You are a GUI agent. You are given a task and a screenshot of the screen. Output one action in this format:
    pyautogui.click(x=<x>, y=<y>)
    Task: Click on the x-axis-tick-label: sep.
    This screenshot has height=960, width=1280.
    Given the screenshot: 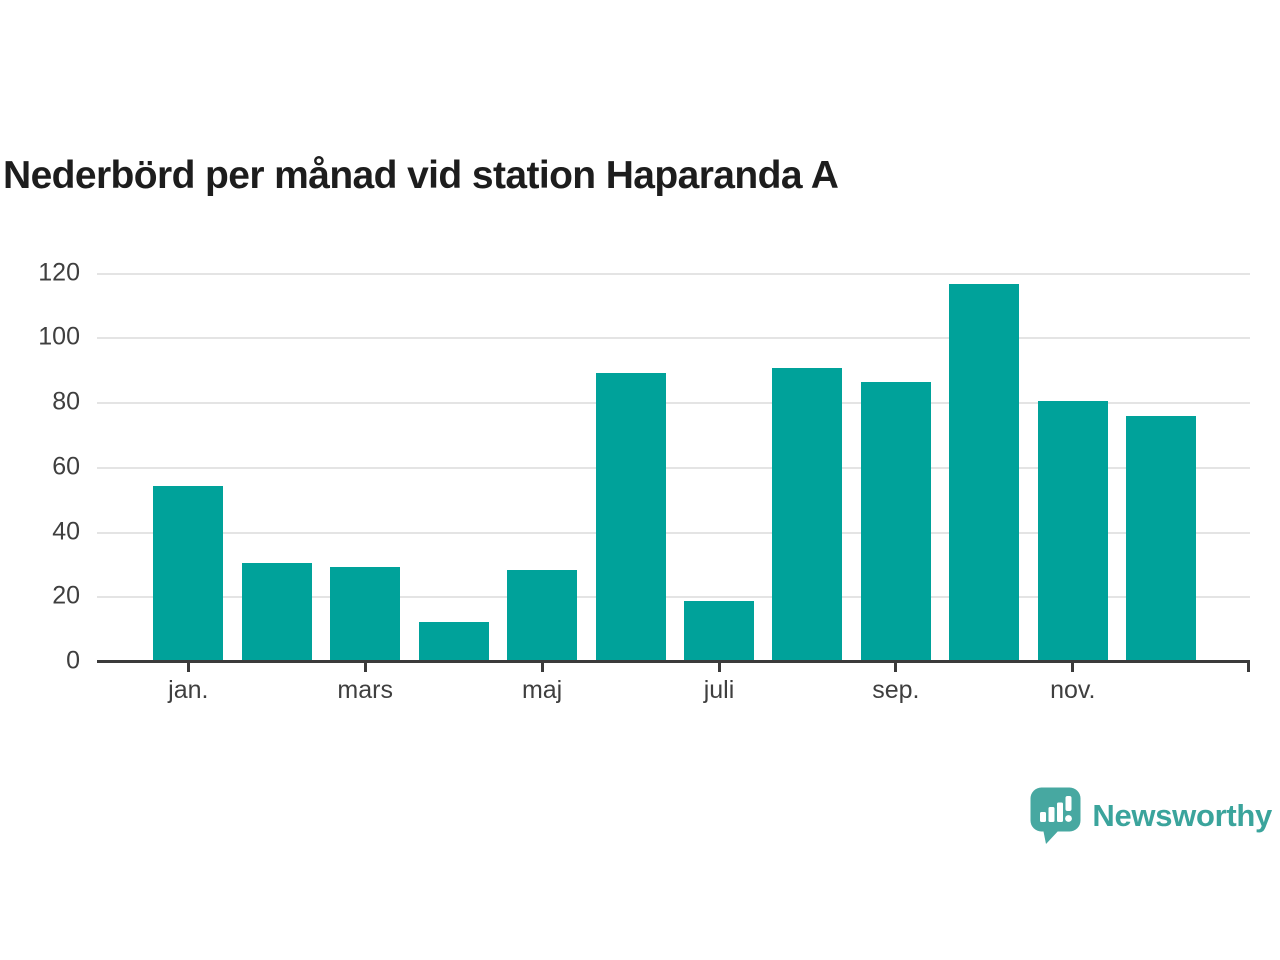 What is the action you would take?
    pyautogui.click(x=896, y=690)
    